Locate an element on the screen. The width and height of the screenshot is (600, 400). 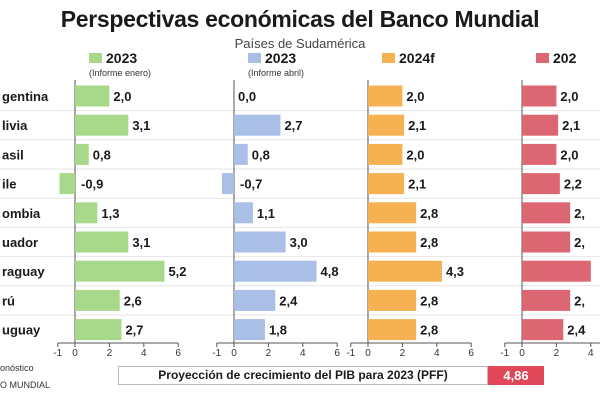
data-label: -0,9 is located at coordinates (92, 184).